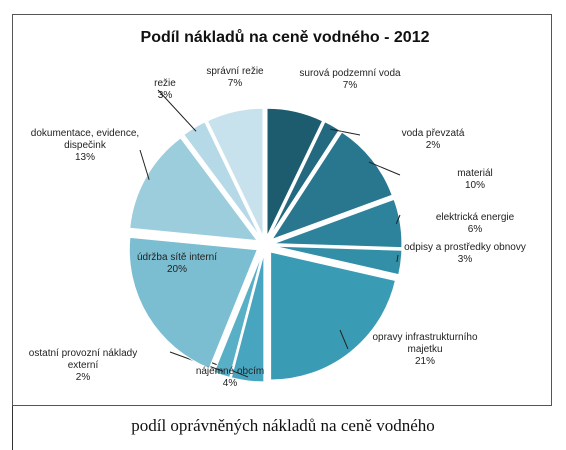 Image resolution: width=566 pixels, height=450 pixels. Describe the element at coordinates (83, 359) in the screenshot. I see `slice-name: ostatní provozní náklady externí` at that location.